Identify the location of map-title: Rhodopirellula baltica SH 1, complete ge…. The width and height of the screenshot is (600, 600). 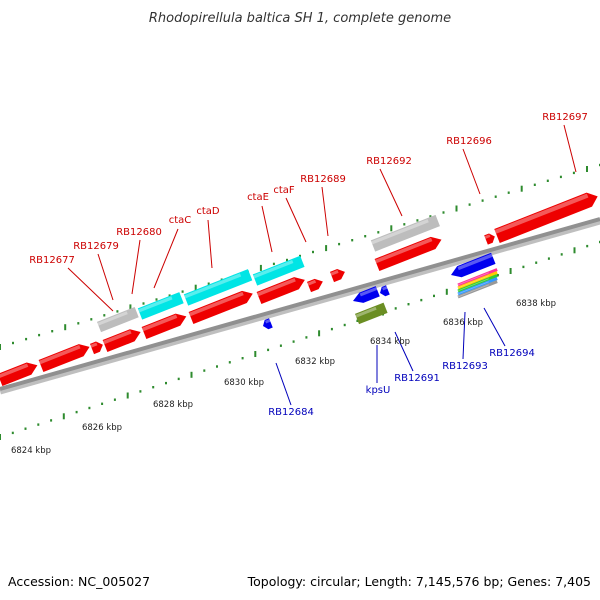
(300, 18).